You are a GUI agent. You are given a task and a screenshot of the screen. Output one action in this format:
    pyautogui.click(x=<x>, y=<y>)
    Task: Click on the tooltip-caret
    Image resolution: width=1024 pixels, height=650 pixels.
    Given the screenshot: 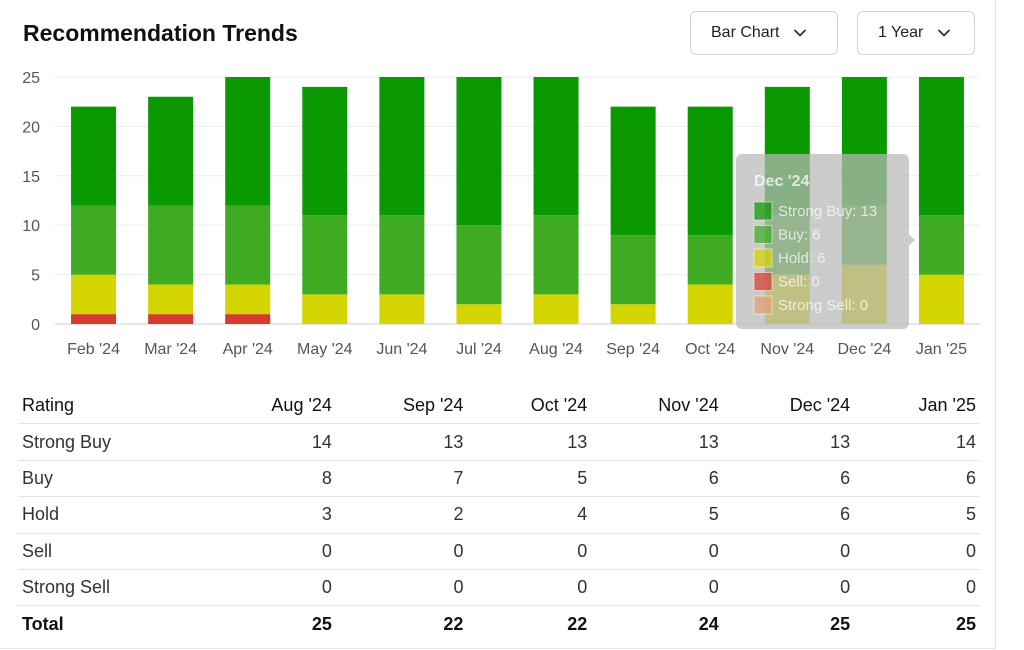 What is the action you would take?
    pyautogui.click(x=912, y=240)
    